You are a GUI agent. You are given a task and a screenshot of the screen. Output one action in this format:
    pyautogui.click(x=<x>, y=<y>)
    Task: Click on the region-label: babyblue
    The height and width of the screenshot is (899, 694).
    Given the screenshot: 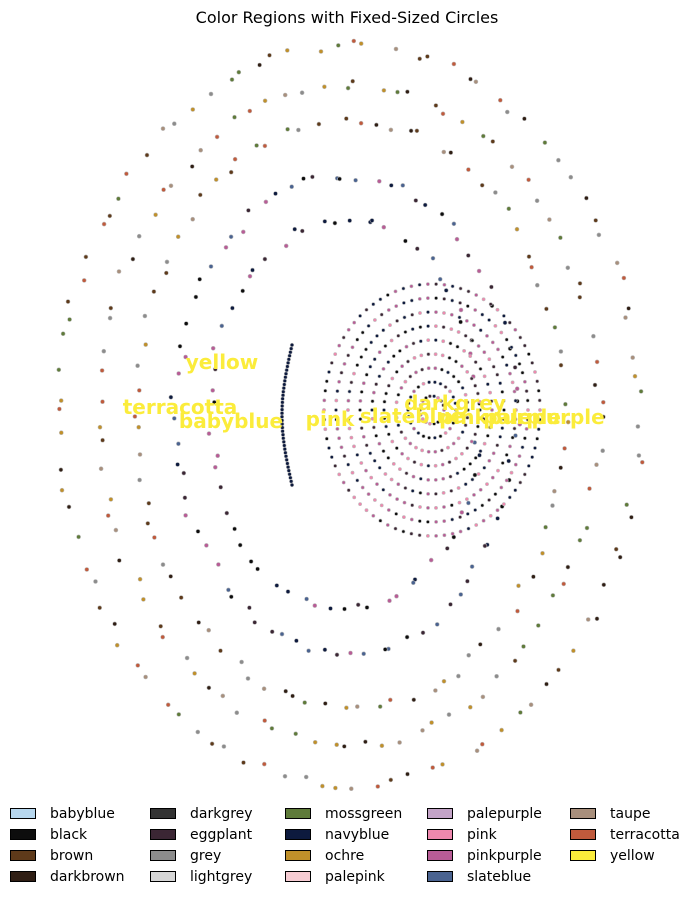 What is the action you would take?
    pyautogui.click(x=231, y=421)
    